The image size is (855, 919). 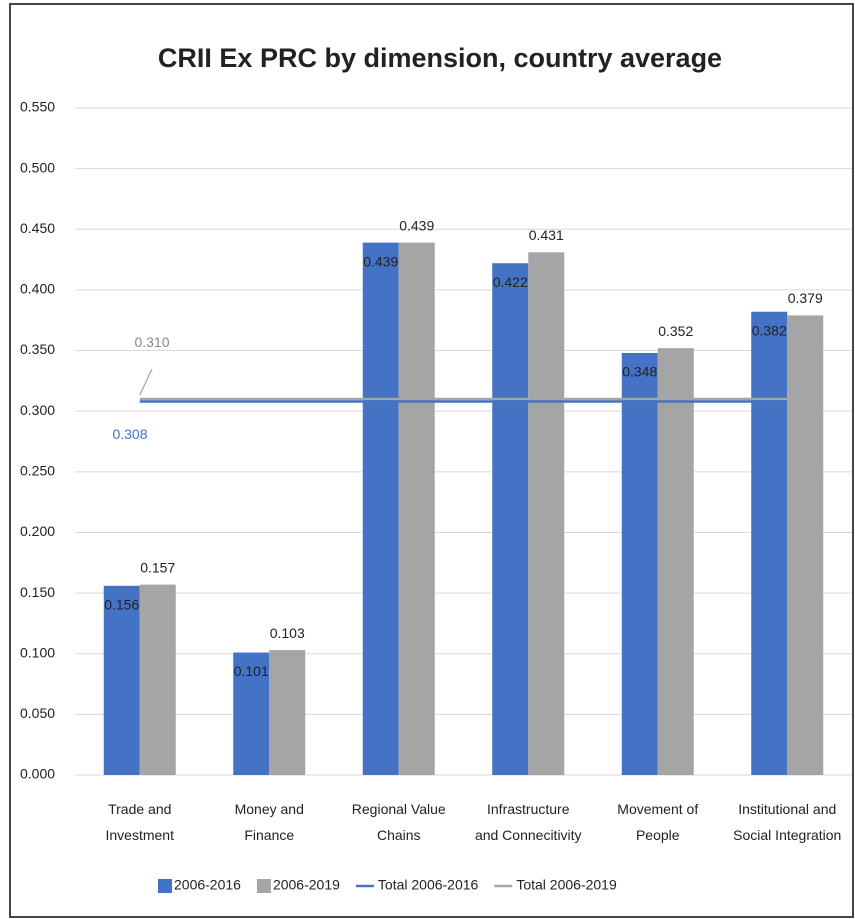 What do you see at coordinates (37, 228) in the screenshot?
I see `y-tick-label: 0.450` at bounding box center [37, 228].